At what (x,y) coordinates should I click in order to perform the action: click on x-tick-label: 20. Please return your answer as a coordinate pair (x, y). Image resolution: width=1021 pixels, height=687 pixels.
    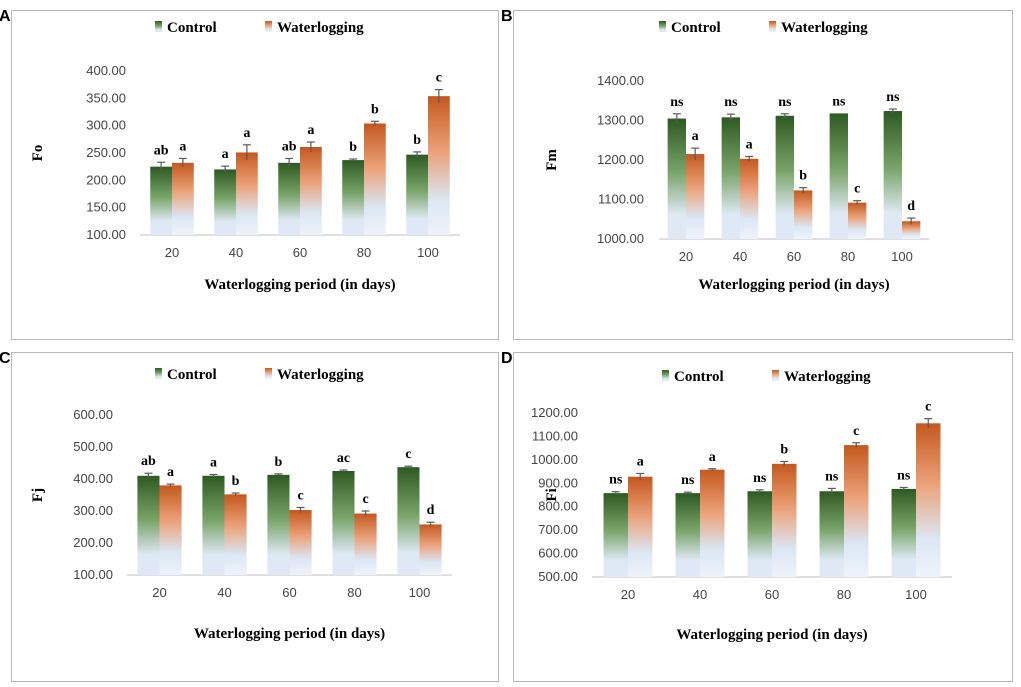
    Looking at the image, I should click on (159, 592).